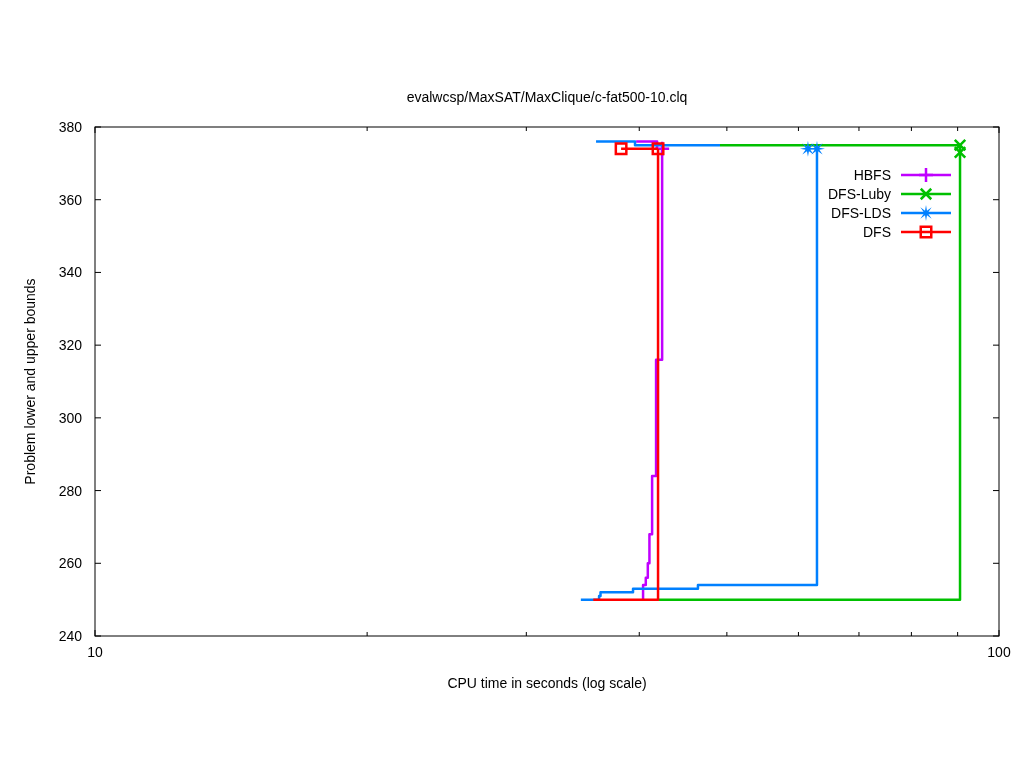 This screenshot has width=1024, height=768. What do you see at coordinates (70, 417) in the screenshot?
I see `y-tick-label: 300` at bounding box center [70, 417].